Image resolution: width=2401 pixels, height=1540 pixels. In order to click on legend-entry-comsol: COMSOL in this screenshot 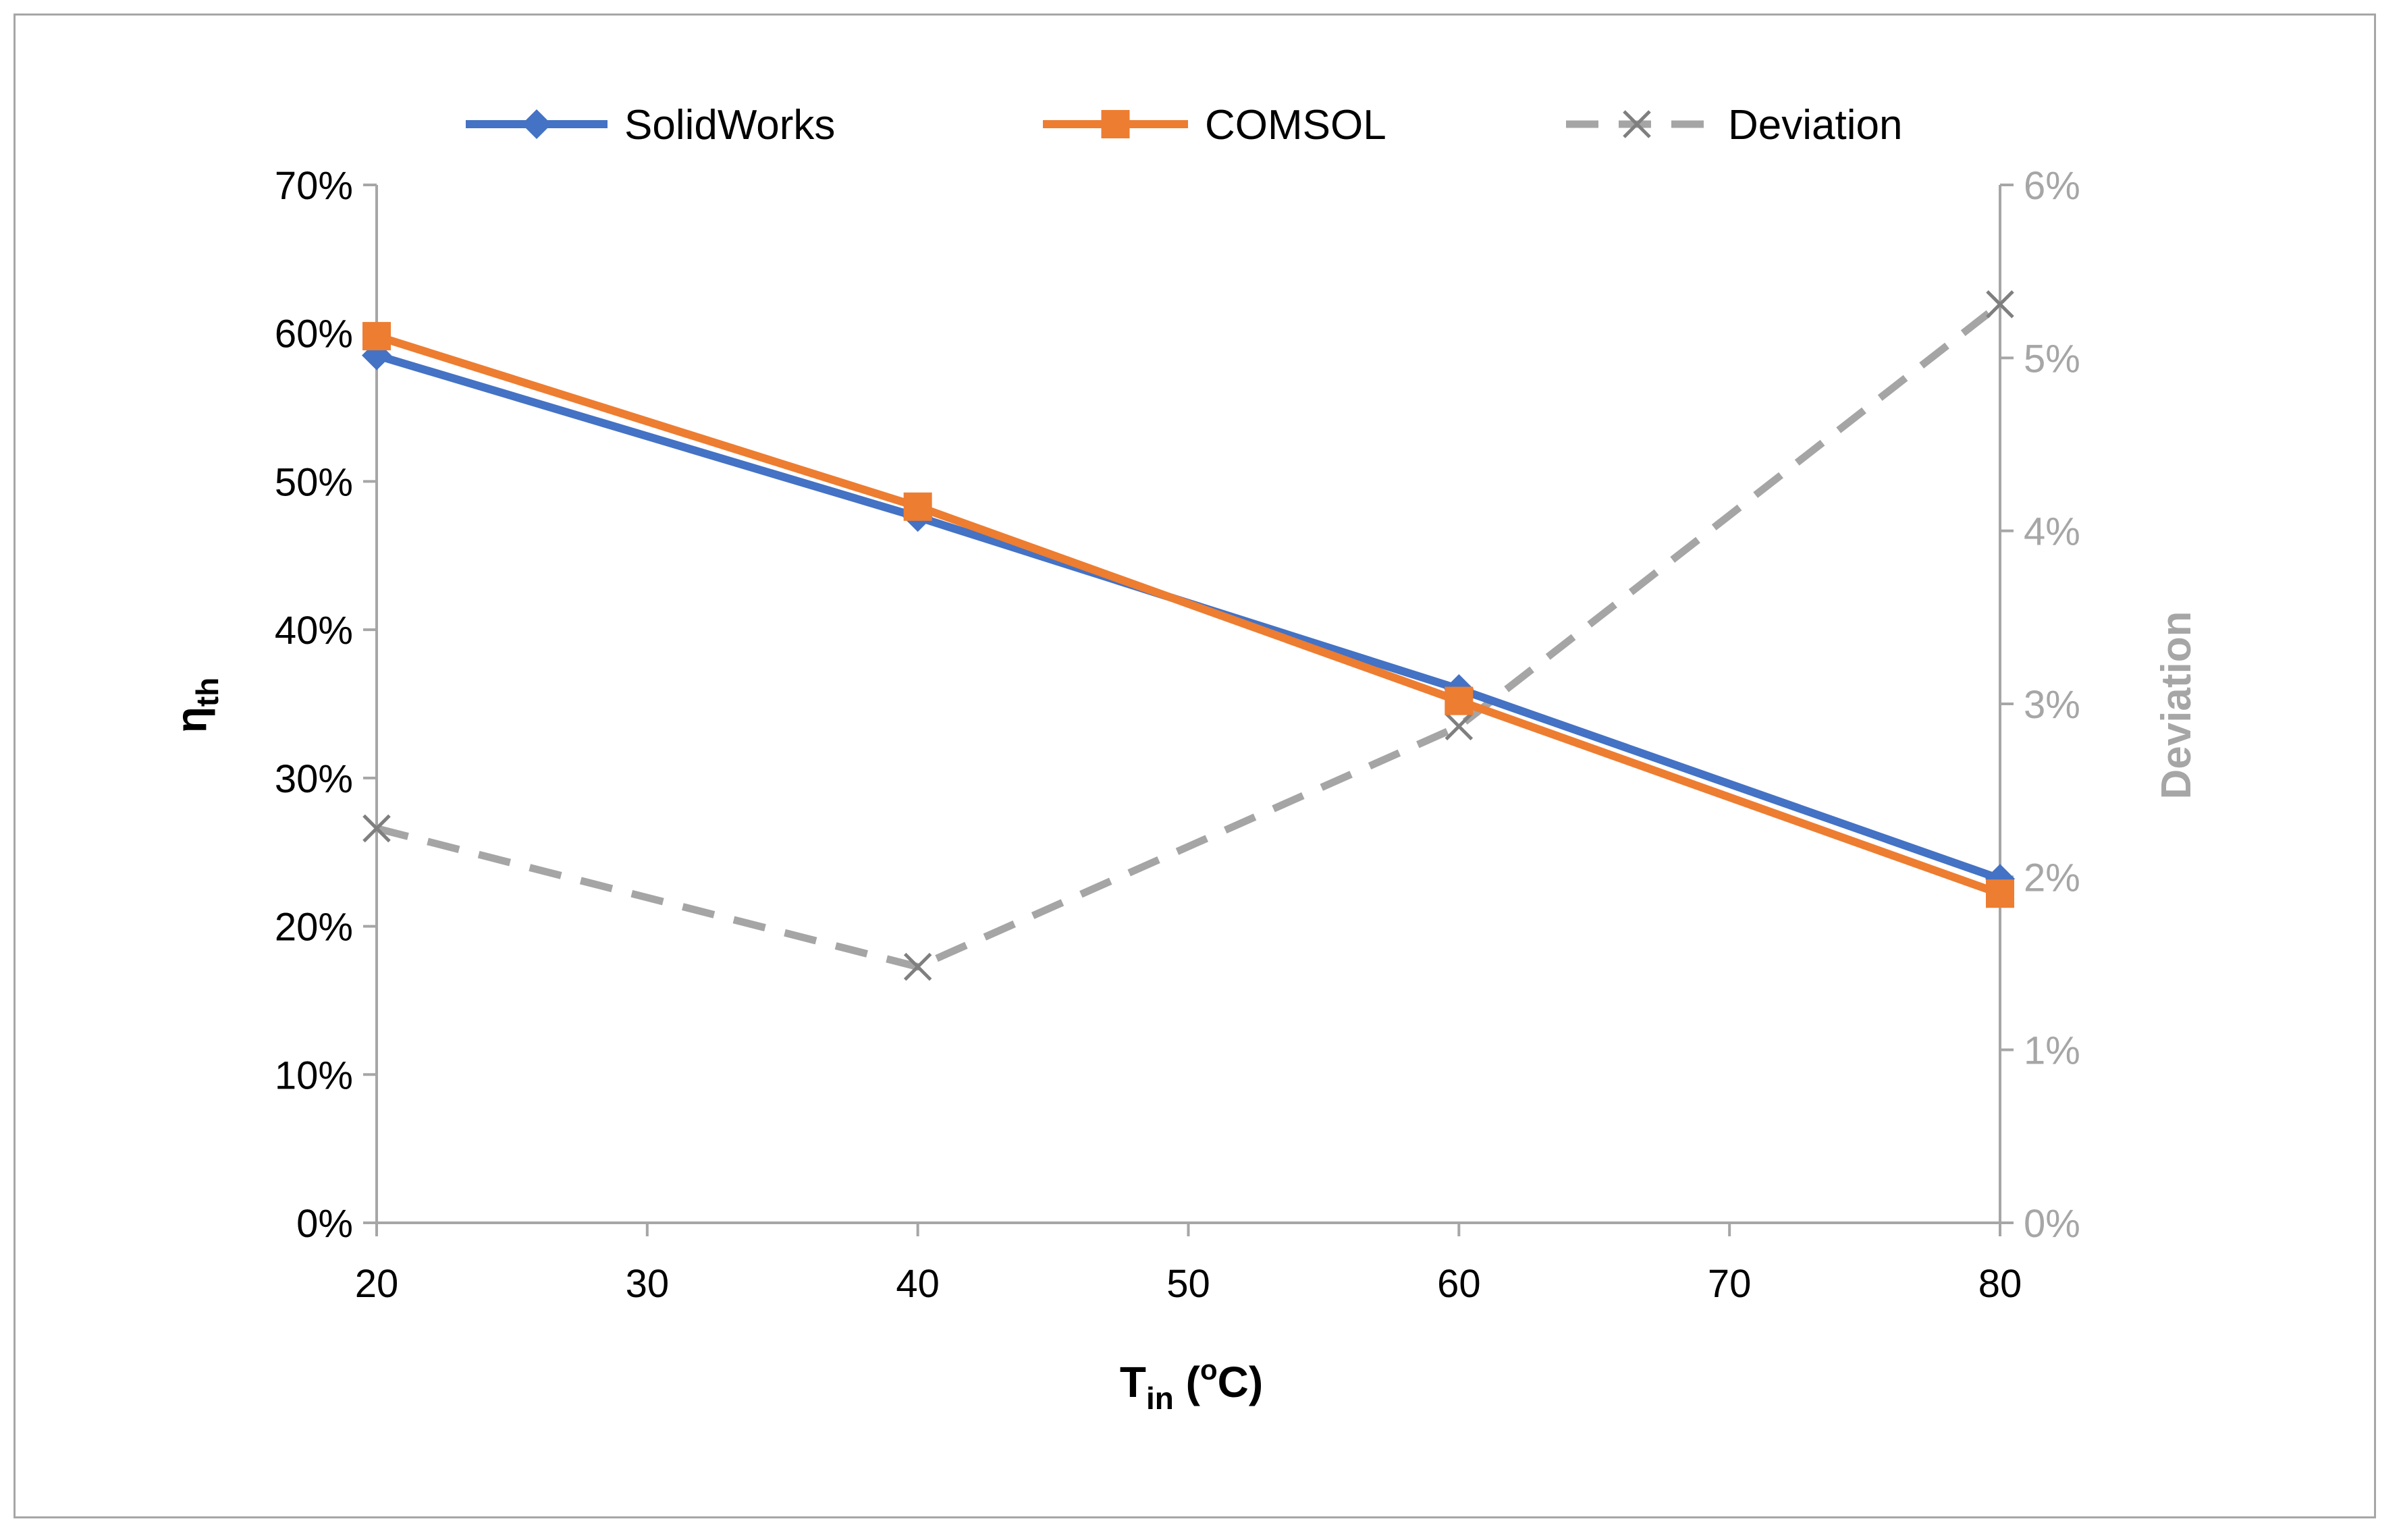, I will do `click(1214, 125)`.